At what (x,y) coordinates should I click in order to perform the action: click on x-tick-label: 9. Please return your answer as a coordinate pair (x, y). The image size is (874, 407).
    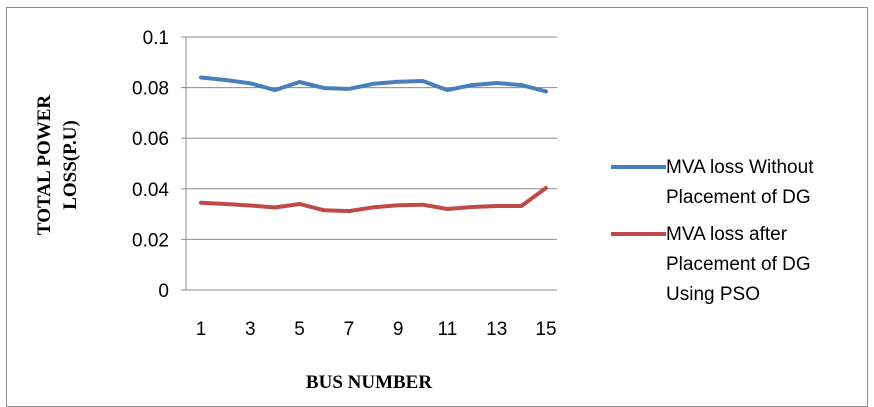
    Looking at the image, I should click on (398, 329).